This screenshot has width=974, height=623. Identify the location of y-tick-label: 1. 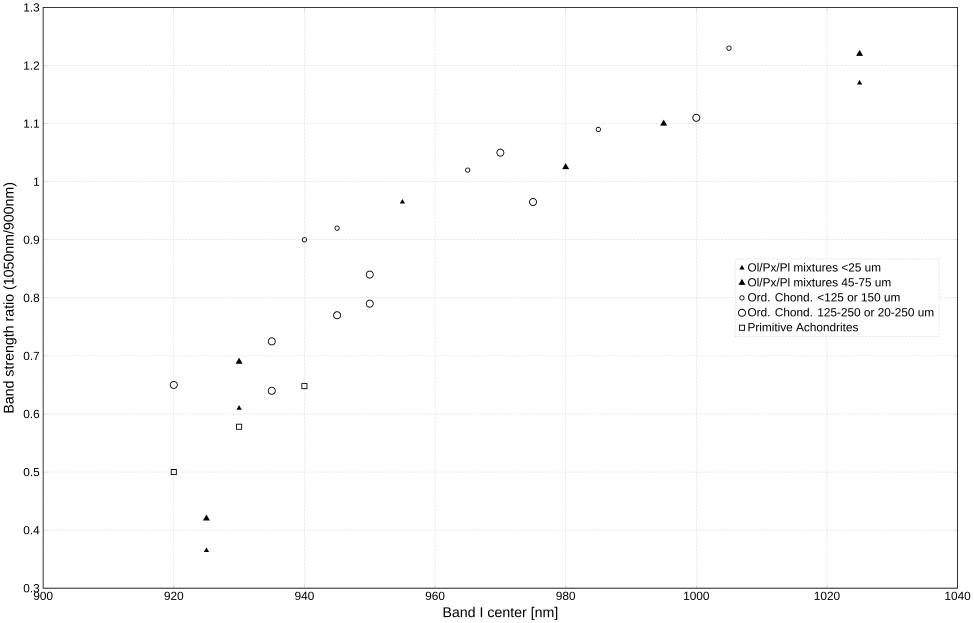
(37, 181).